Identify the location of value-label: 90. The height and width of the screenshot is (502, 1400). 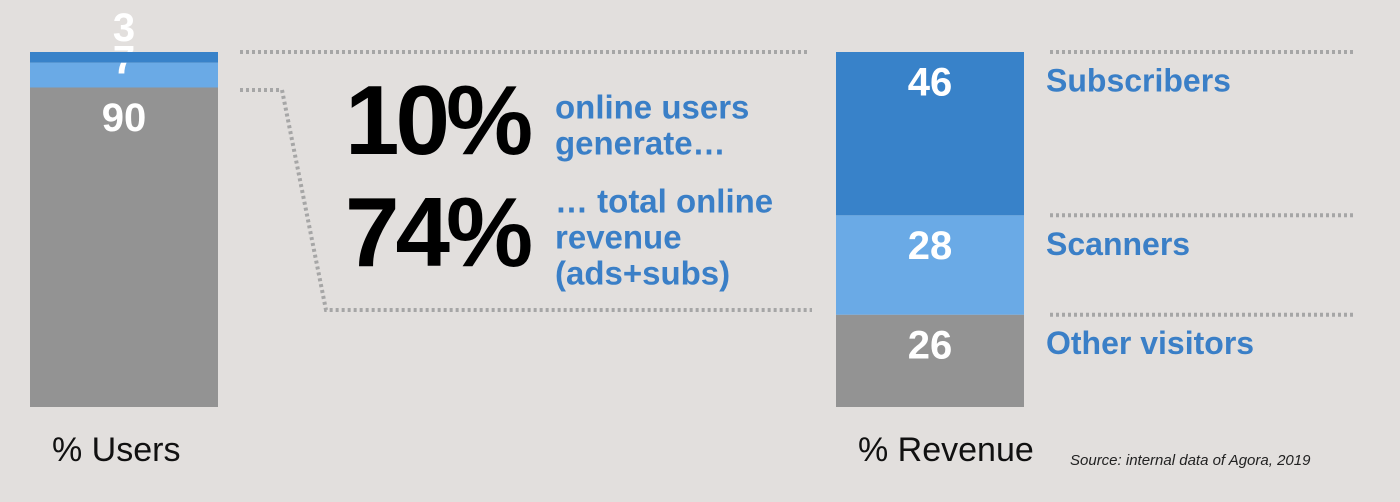
(124, 118).